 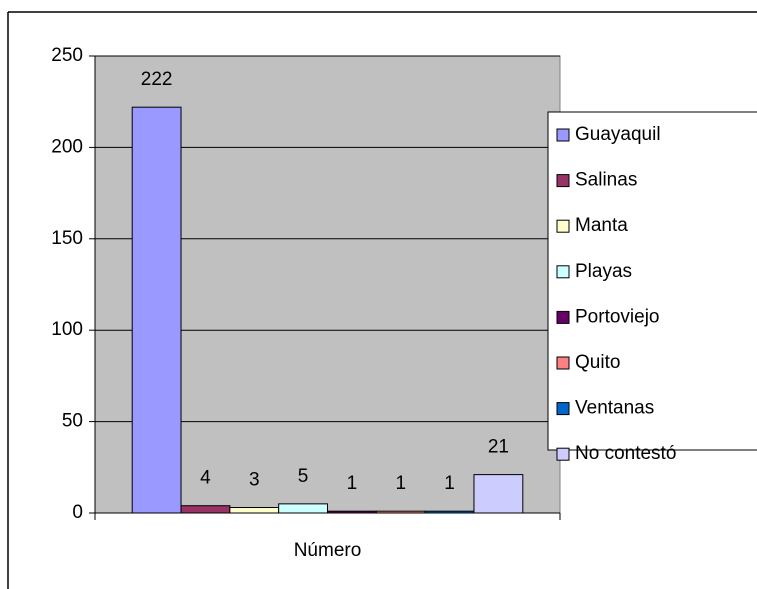 I want to click on legend-label: No contestó, so click(x=625, y=453).